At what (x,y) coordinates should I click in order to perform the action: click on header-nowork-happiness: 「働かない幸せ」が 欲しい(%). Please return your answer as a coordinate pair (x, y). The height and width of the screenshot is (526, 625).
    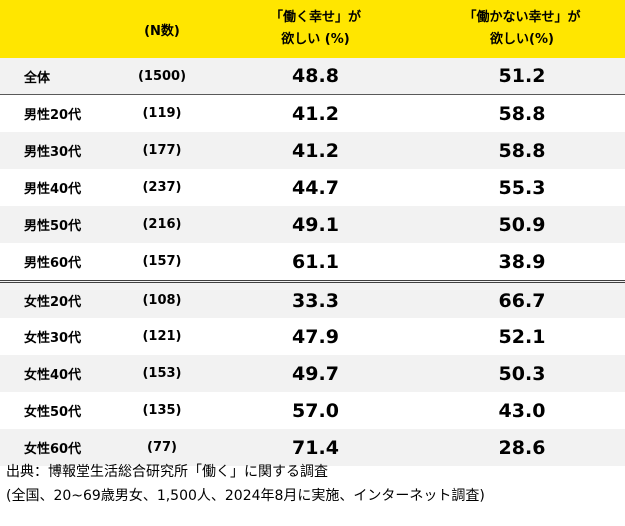
    Looking at the image, I should click on (522, 29).